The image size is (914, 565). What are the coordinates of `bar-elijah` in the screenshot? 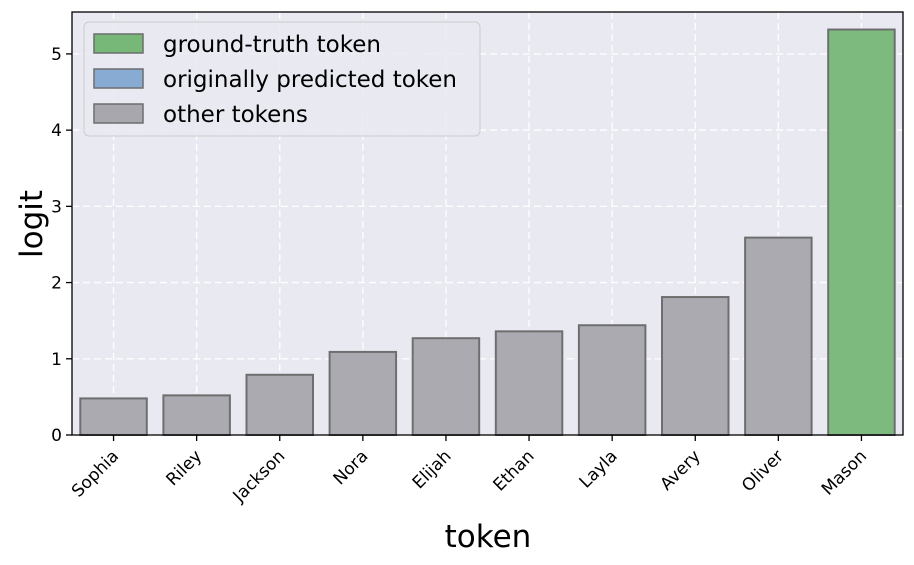 It's located at (446, 387).